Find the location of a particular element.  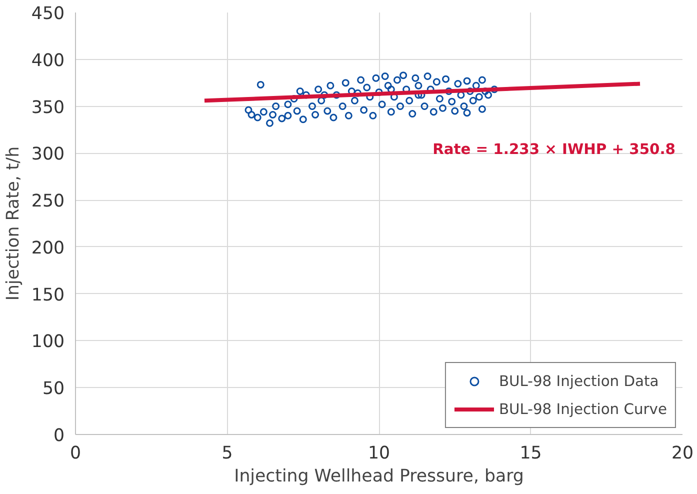

x-tick-label: 15 is located at coordinates (531, 454).